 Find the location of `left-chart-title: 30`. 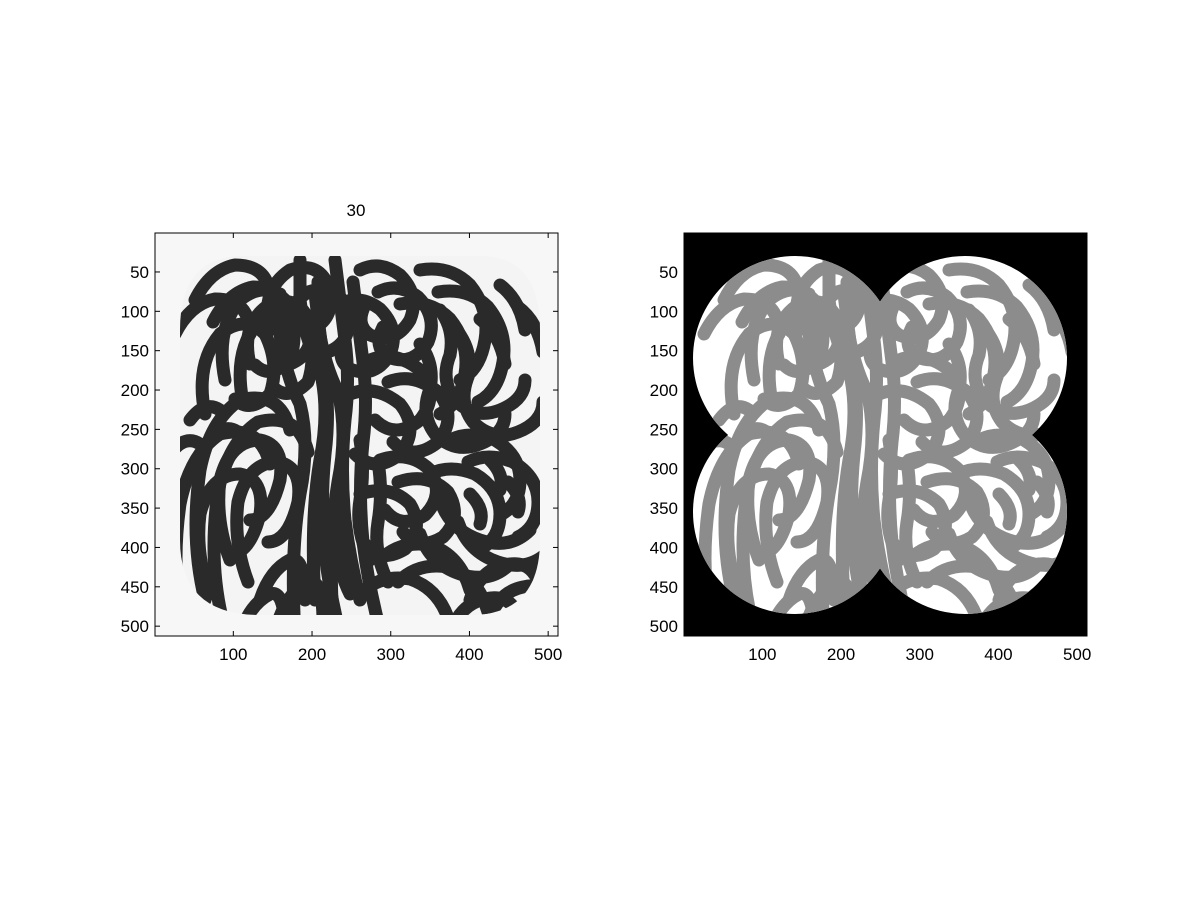

left-chart-title: 30 is located at coordinates (356, 210).